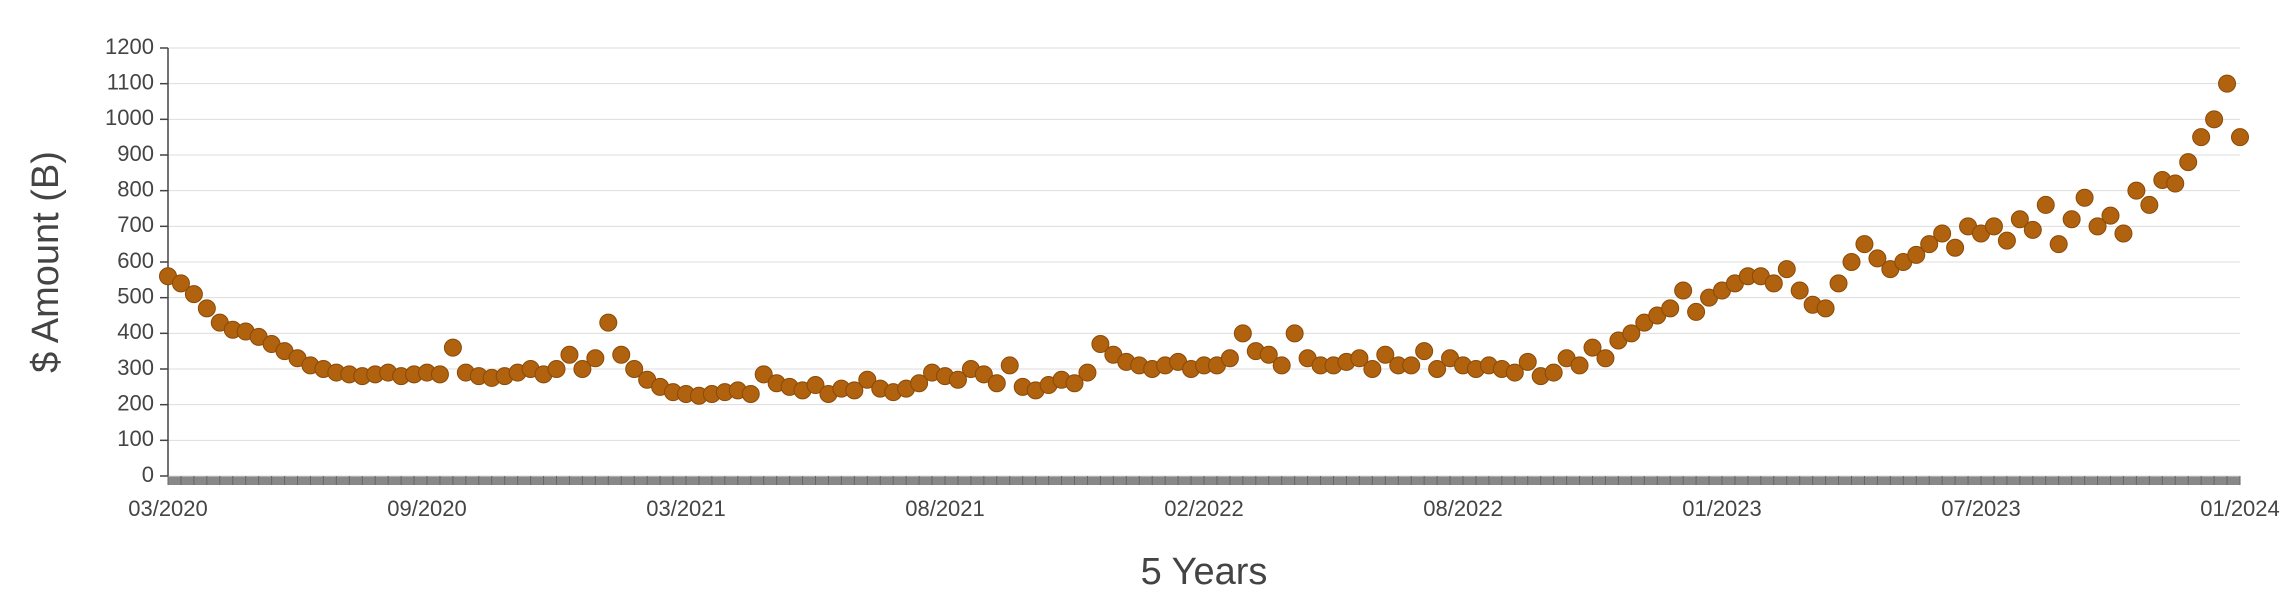 This screenshot has height=600, width=2284. I want to click on y-tick-label: 900, so click(135, 153).